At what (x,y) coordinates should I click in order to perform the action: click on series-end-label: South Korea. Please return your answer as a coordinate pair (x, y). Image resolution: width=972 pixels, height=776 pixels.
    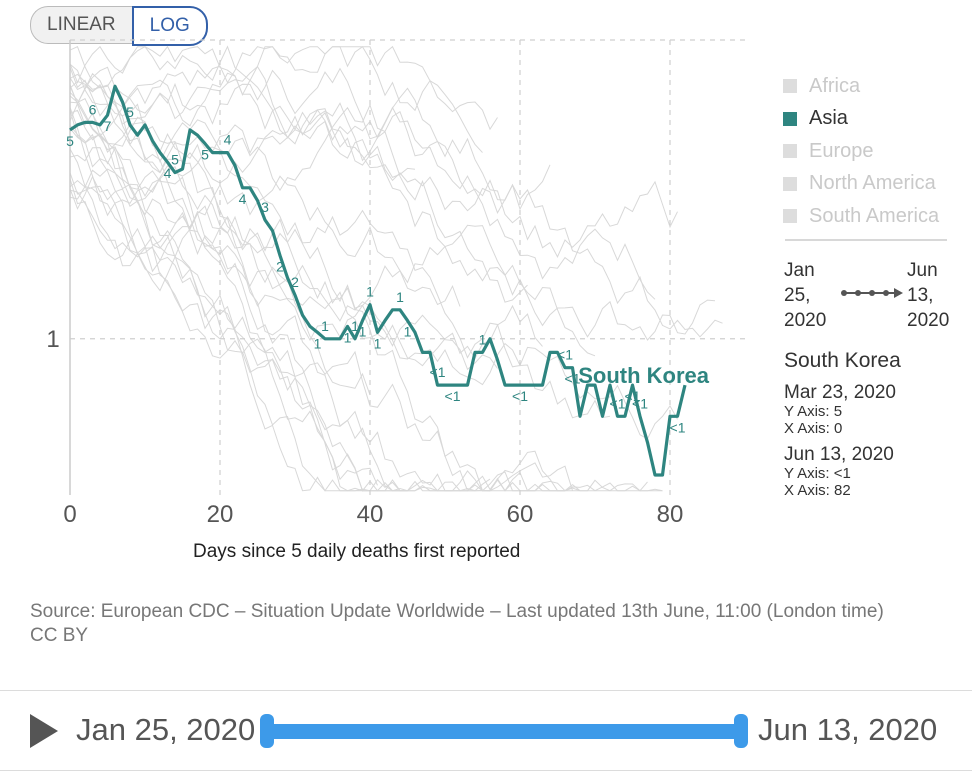
    Looking at the image, I should click on (644, 375).